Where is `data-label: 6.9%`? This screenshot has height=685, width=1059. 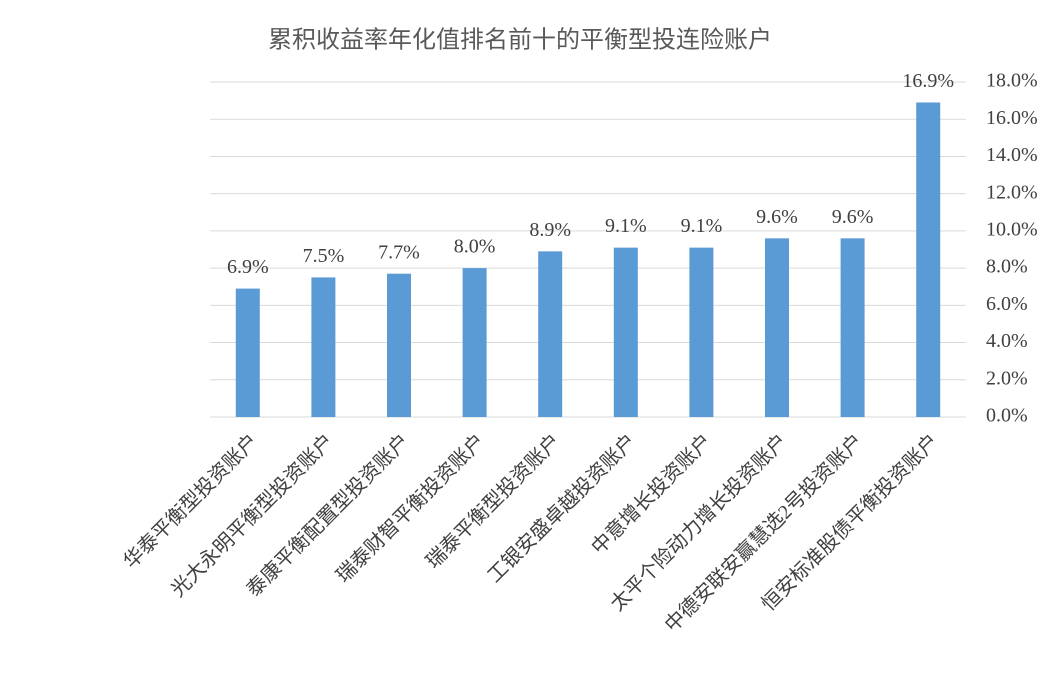
data-label: 6.9% is located at coordinates (248, 267).